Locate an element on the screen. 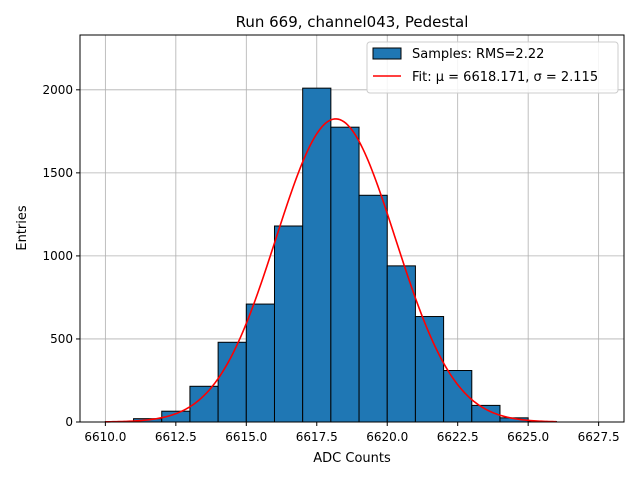 Image resolution: width=640 pixels, height=480 pixels. legend-swatch-samples is located at coordinates (387, 53).